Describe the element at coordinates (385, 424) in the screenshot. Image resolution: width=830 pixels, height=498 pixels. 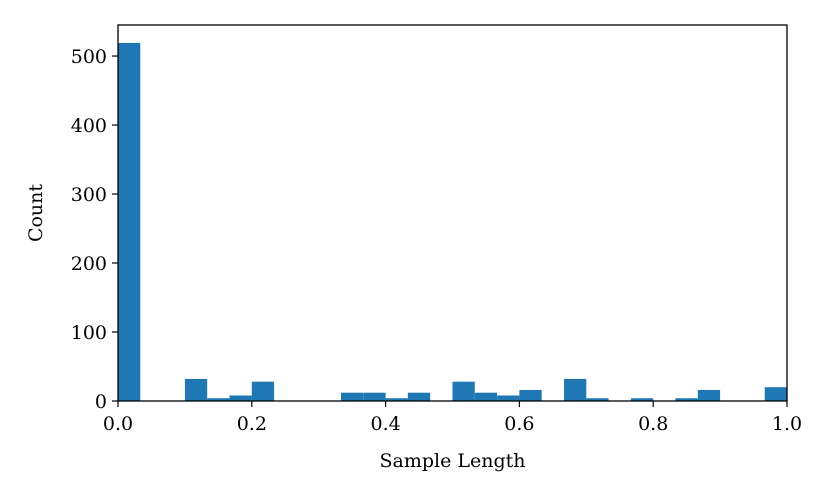
I see `x-tick-label: 0.4` at that location.